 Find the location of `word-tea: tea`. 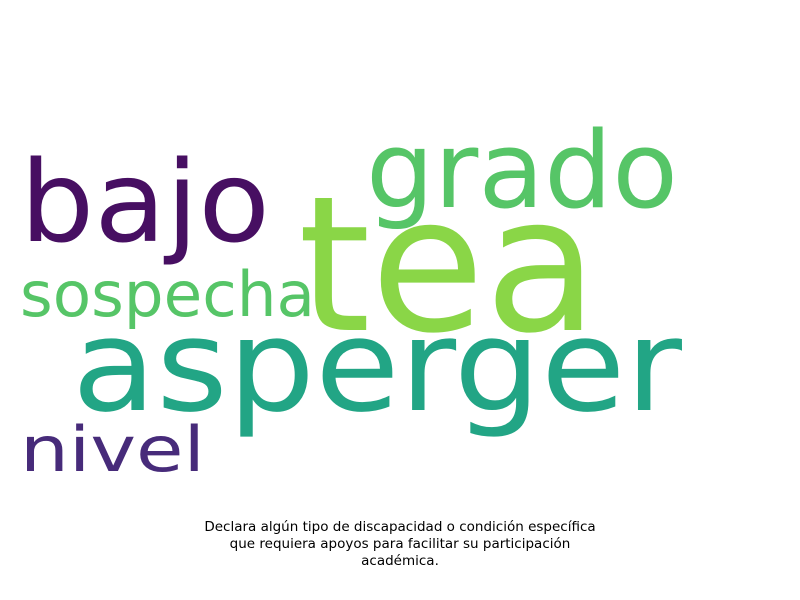

word-tea: tea is located at coordinates (448, 265).